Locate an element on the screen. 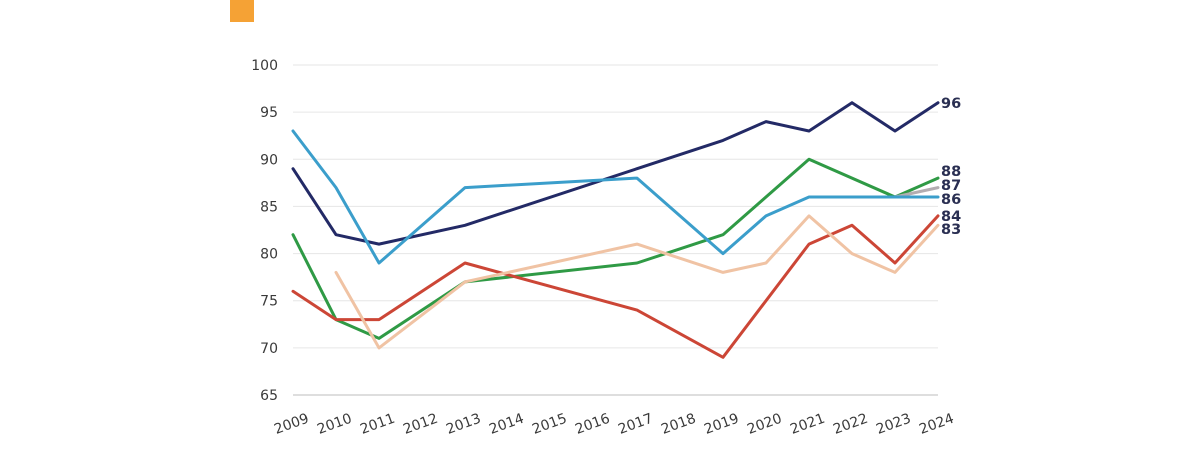 The height and width of the screenshot is (450, 1200). y-tick-label: 95 is located at coordinates (269, 113).